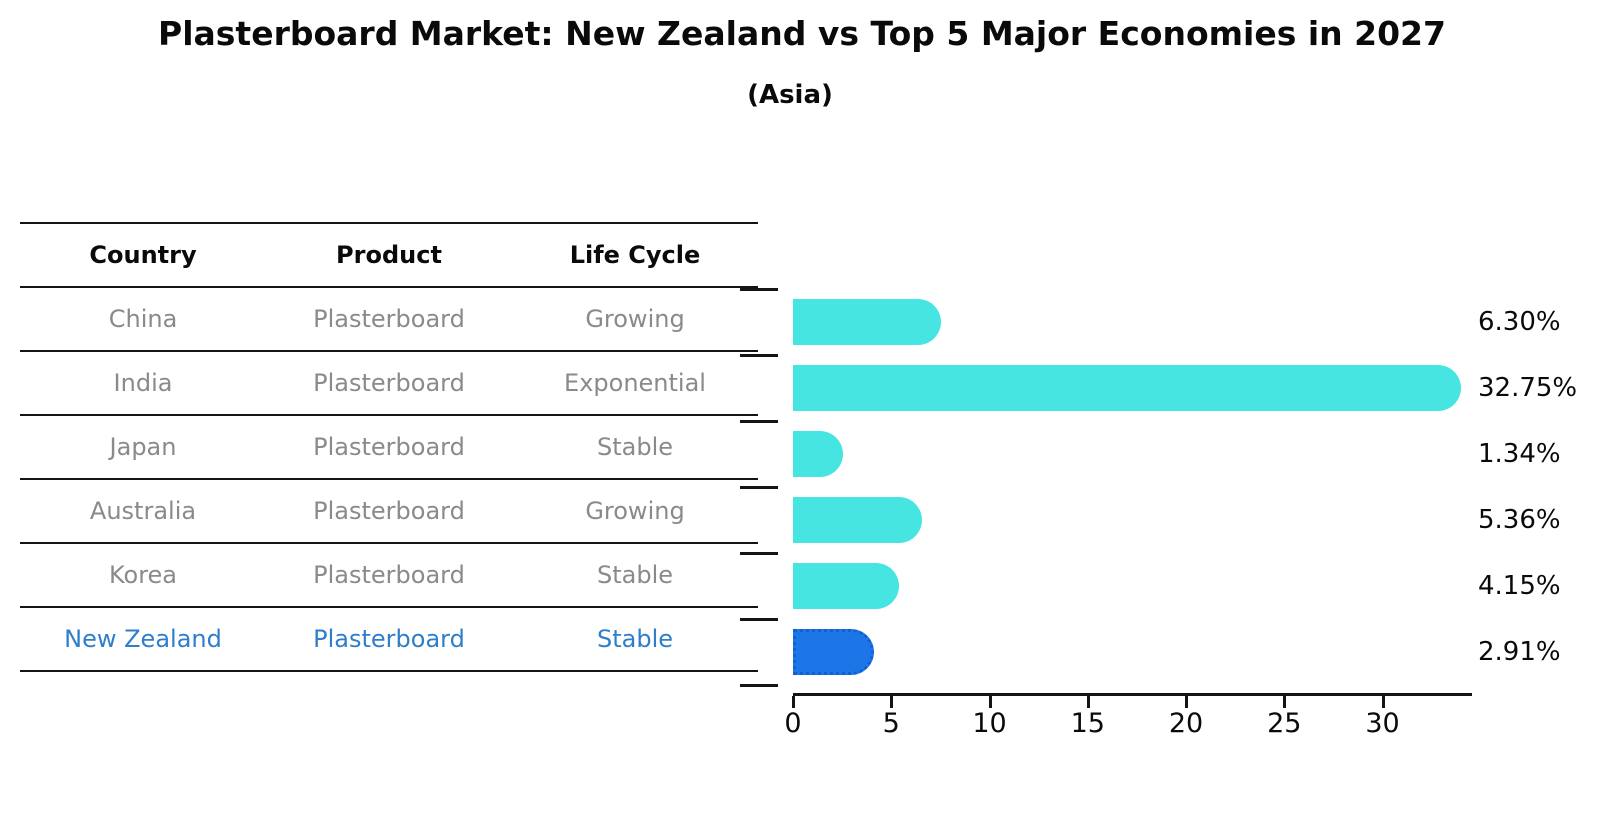 This screenshot has height=823, width=1604. What do you see at coordinates (1519, 454) in the screenshot?
I see `value-label-japan: 1.34%` at bounding box center [1519, 454].